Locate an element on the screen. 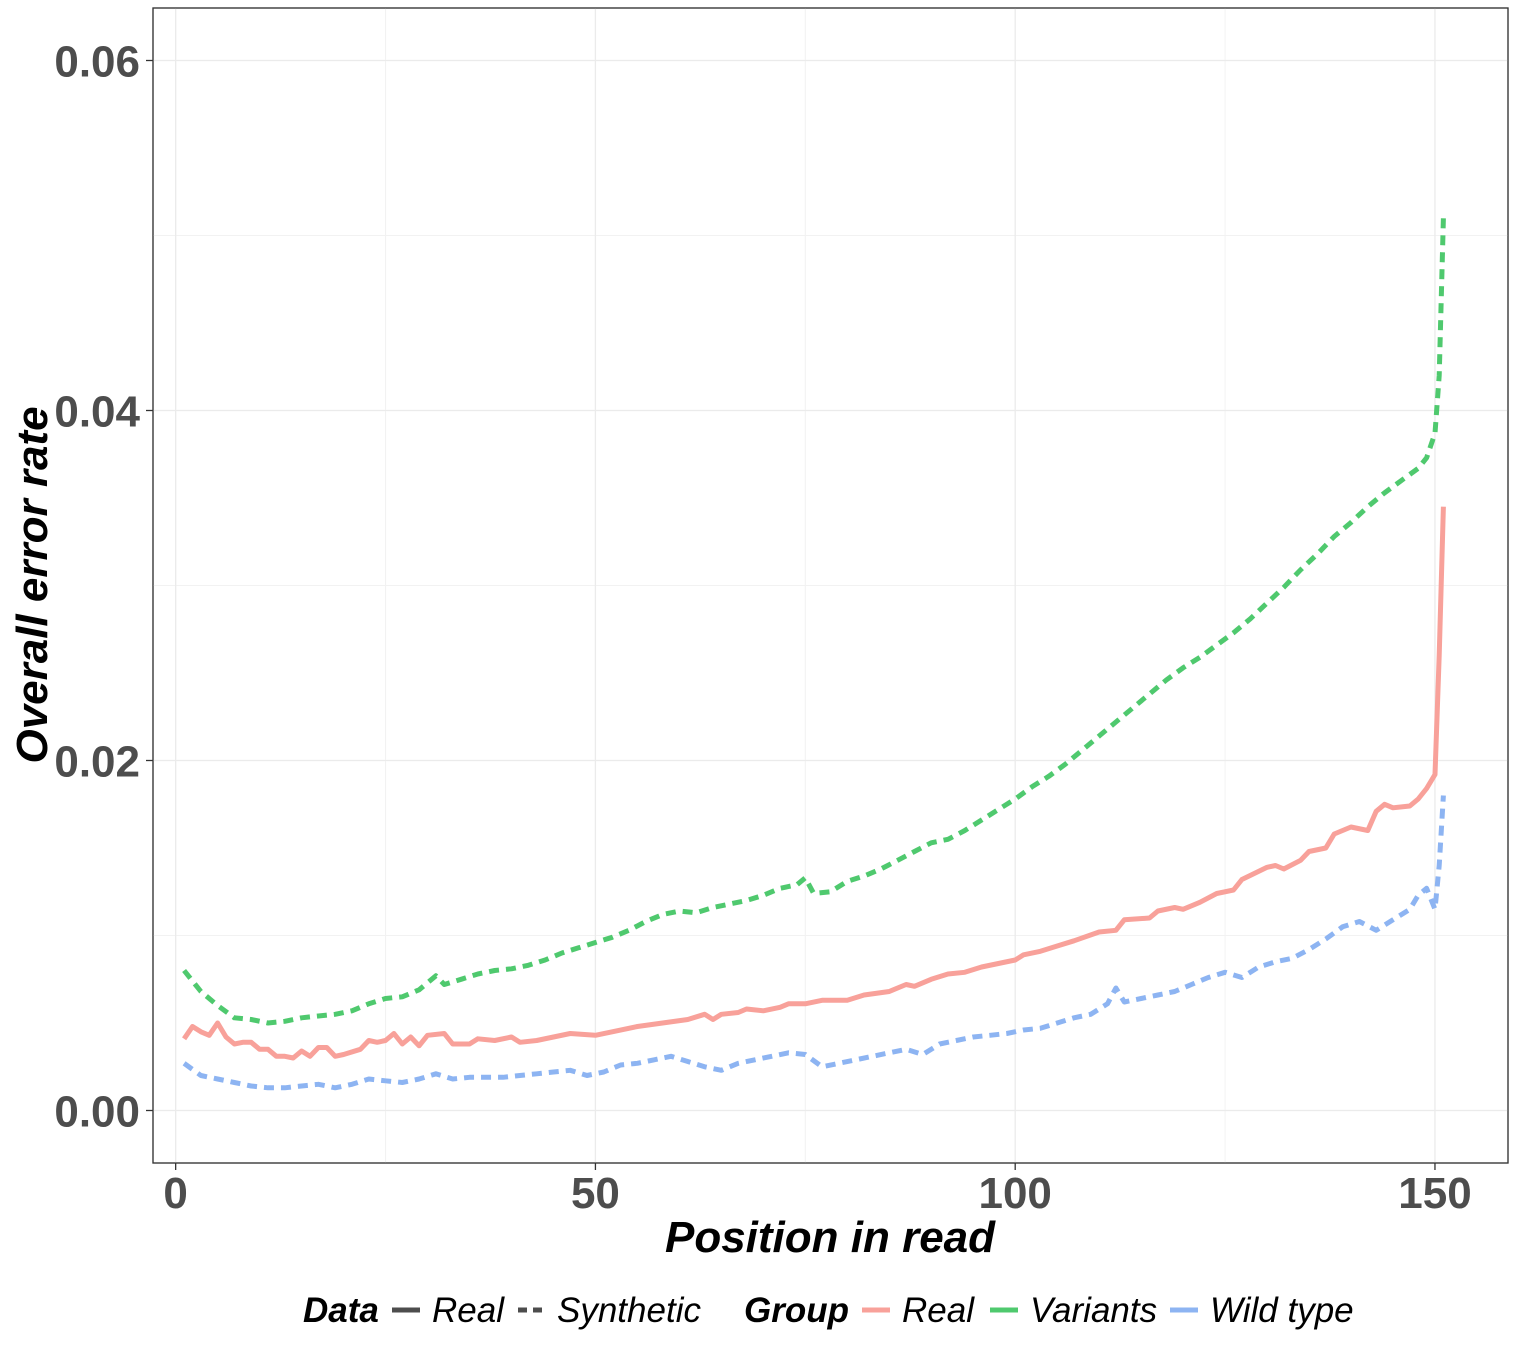 This screenshot has width=1517, height=1345. y-tick-label: 0.00 is located at coordinates (97, 1112).